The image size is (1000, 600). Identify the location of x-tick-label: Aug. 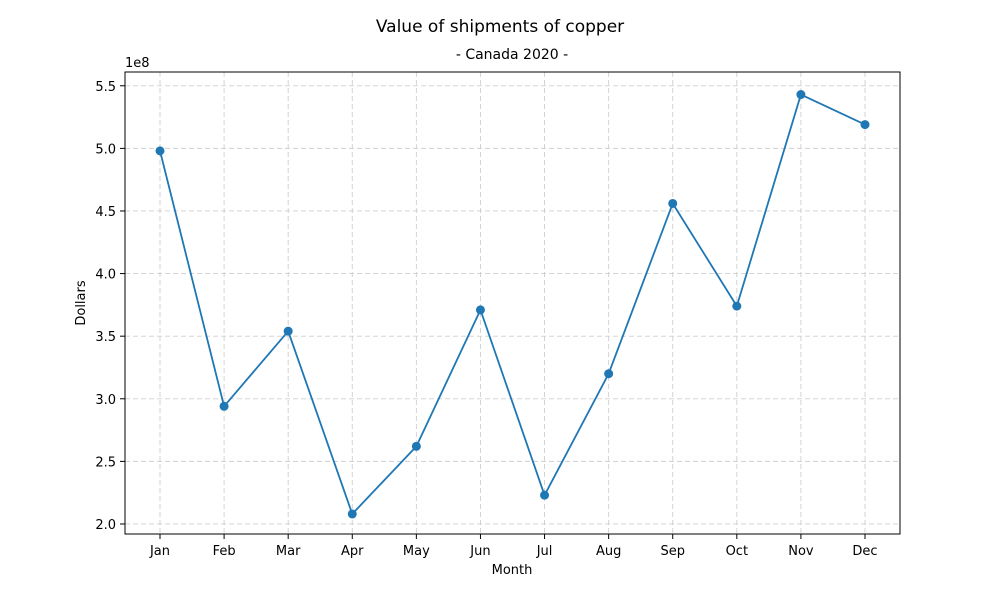
(608, 551).